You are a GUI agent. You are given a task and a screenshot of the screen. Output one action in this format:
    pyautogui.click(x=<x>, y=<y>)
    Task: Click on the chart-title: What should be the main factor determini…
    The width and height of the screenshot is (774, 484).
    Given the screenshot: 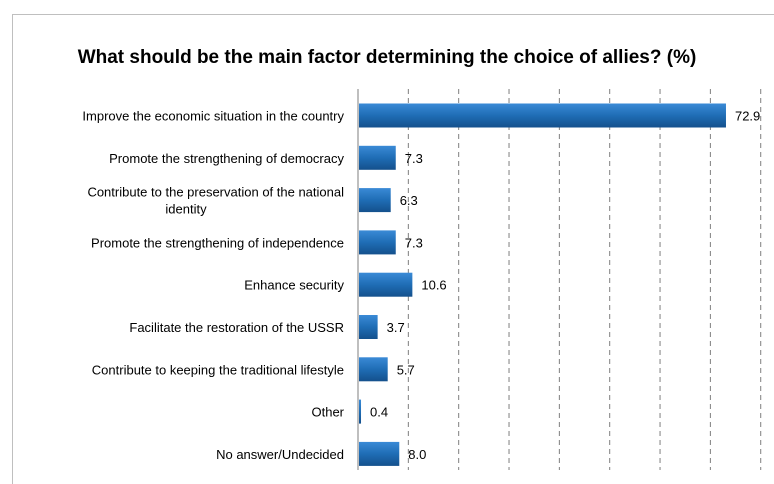 What is the action you would take?
    pyautogui.click(x=387, y=57)
    